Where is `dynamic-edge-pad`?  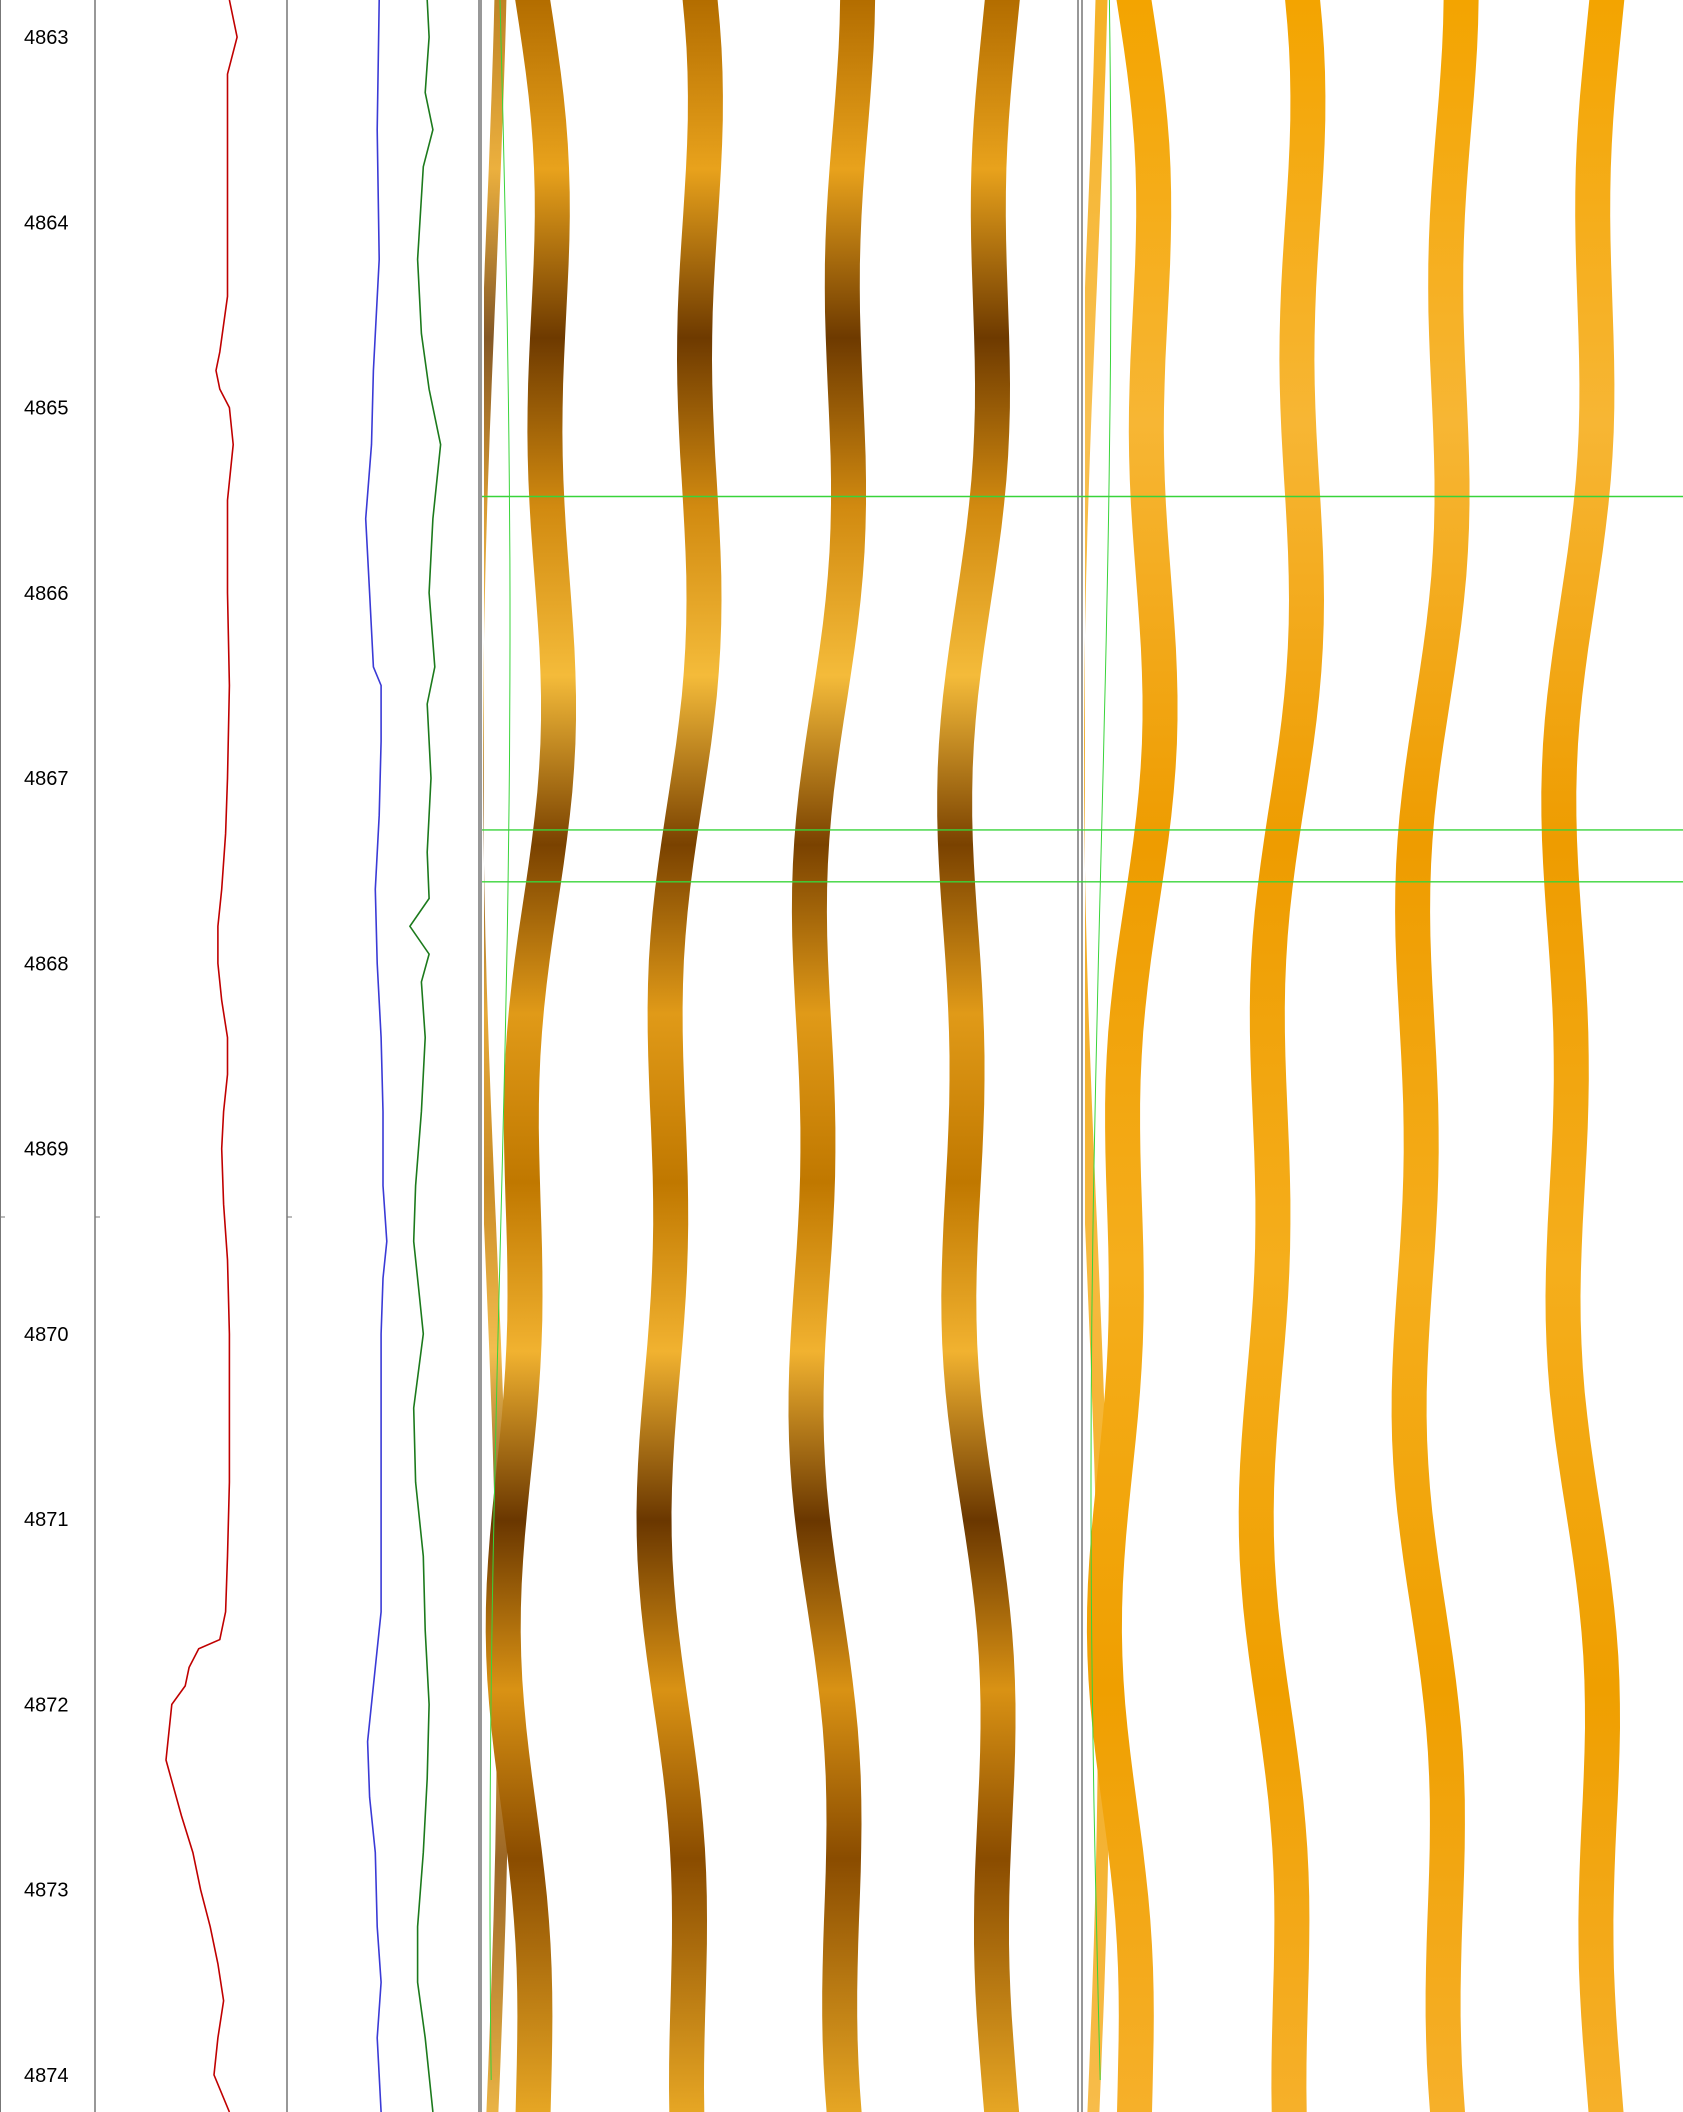 dynamic-edge-pad is located at coordinates (496, 1056).